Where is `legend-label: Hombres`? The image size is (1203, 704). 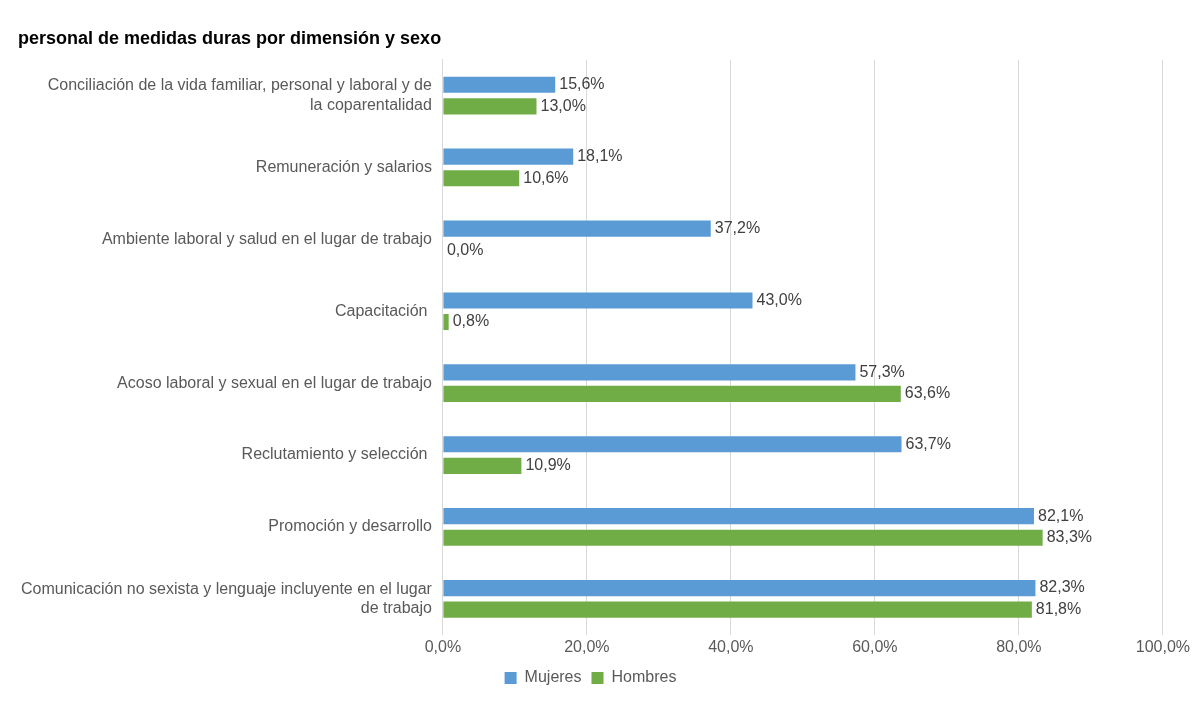
legend-label: Hombres is located at coordinates (644, 677).